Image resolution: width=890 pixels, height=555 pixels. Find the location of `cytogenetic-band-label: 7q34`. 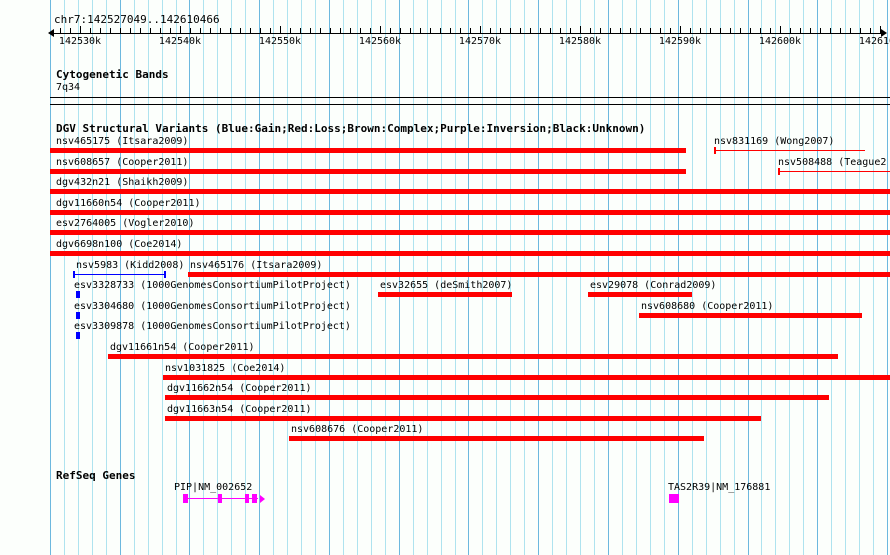

cytogenetic-band-label: 7q34 is located at coordinates (68, 87).